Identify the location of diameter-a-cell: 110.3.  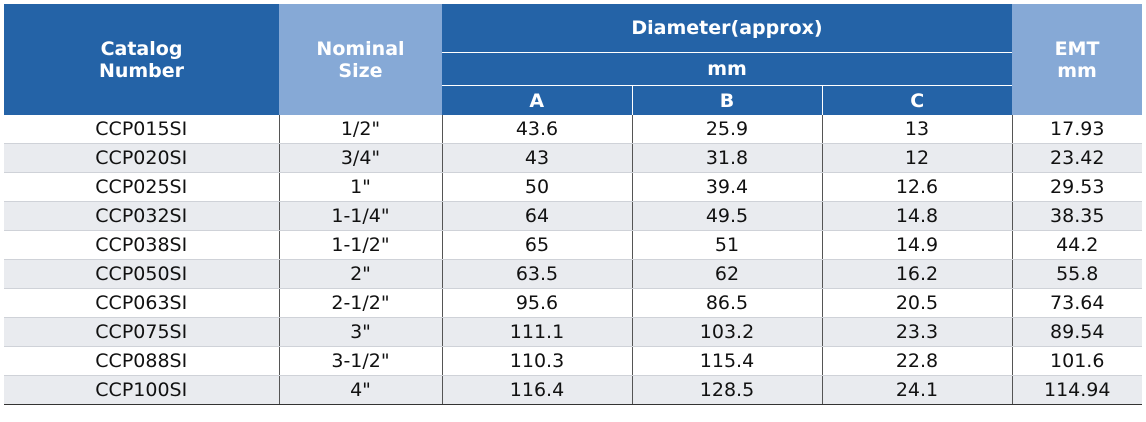
(537, 361).